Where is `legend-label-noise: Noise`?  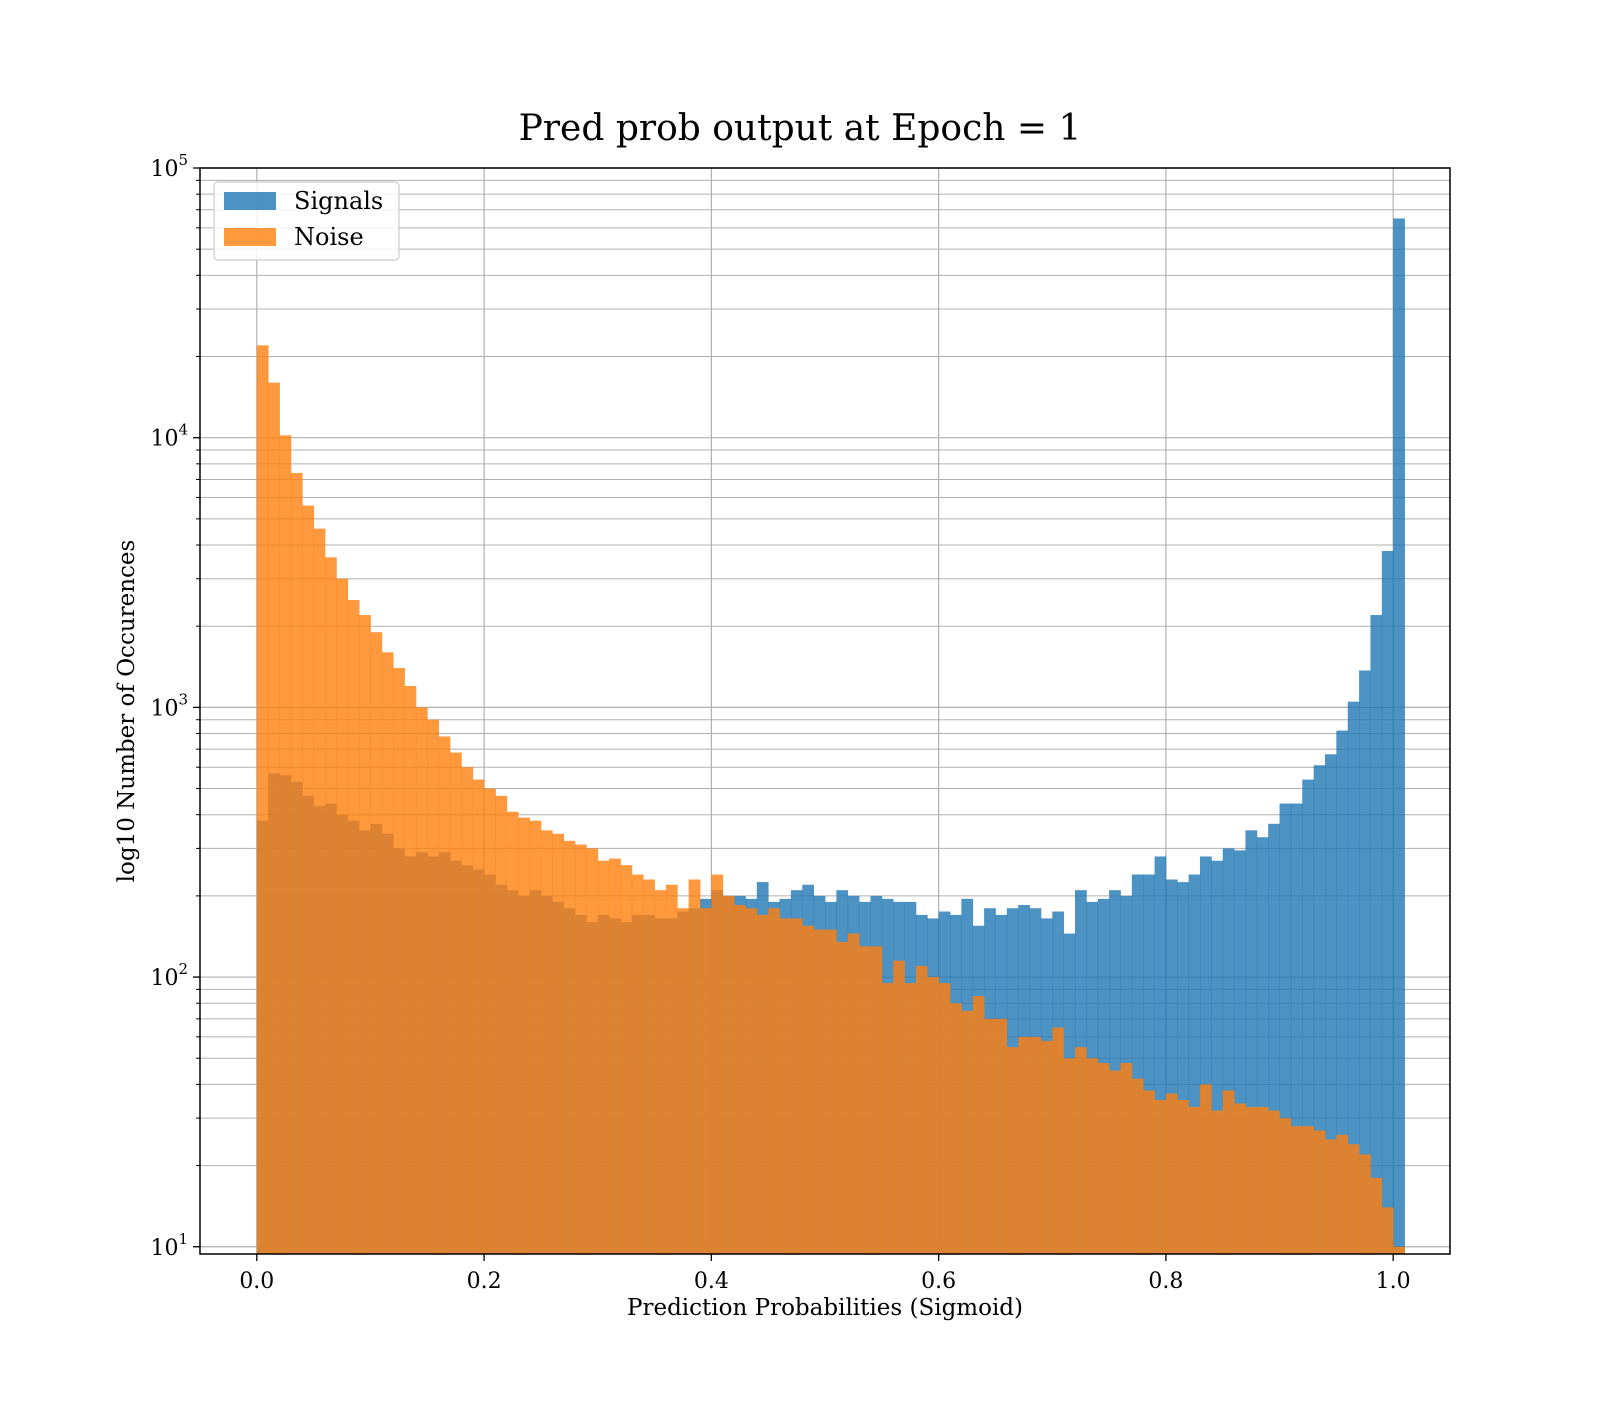 legend-label-noise: Noise is located at coordinates (329, 237).